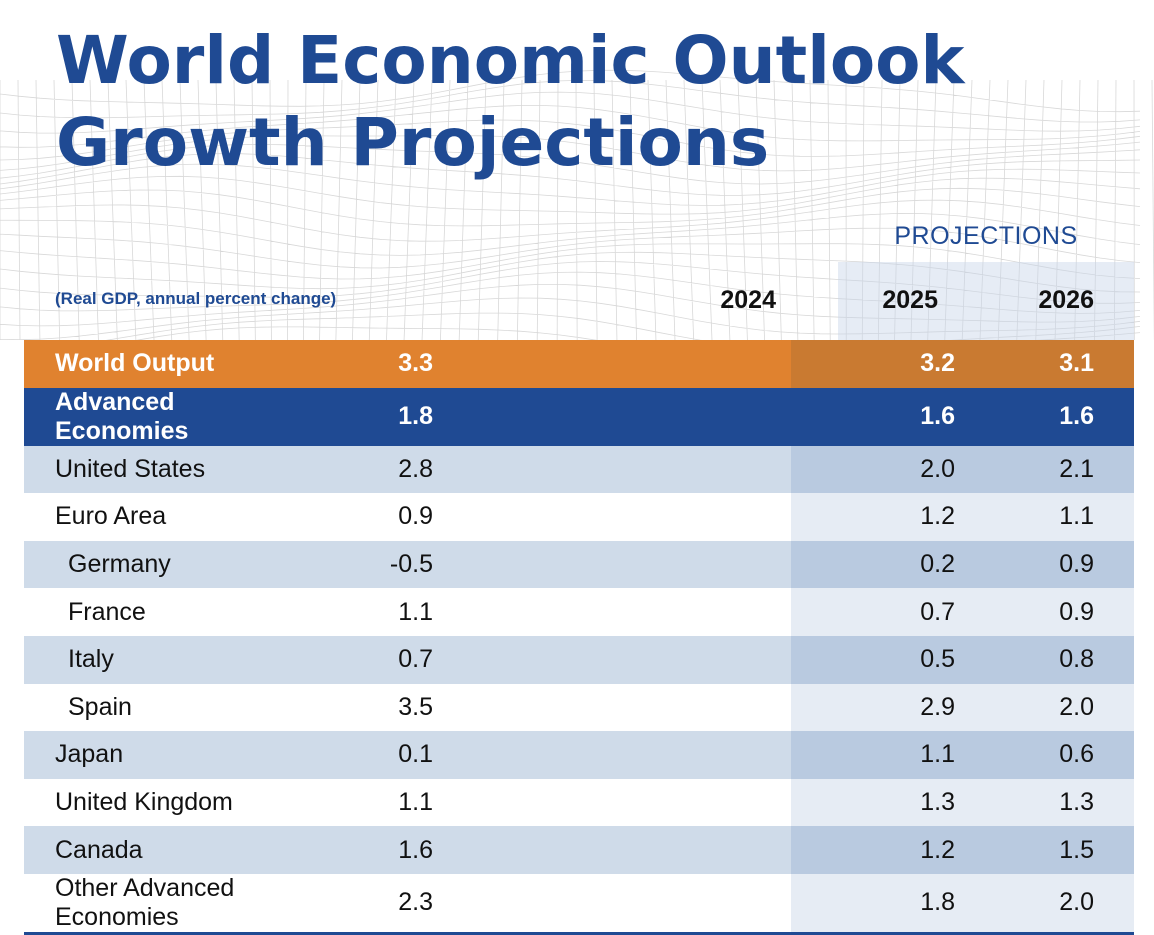 The width and height of the screenshot is (1154, 935). I want to click on row-label: Other Advanced Economies, so click(163, 904).